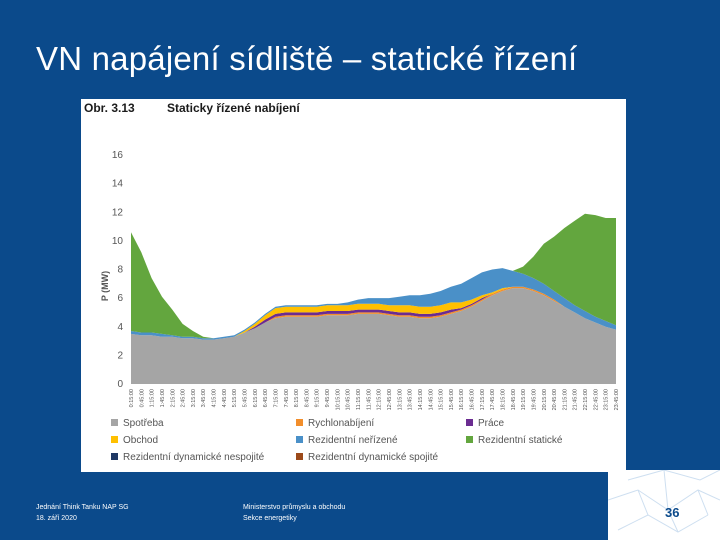  I want to click on x-tick-label: 15:45:00, so click(452, 399).